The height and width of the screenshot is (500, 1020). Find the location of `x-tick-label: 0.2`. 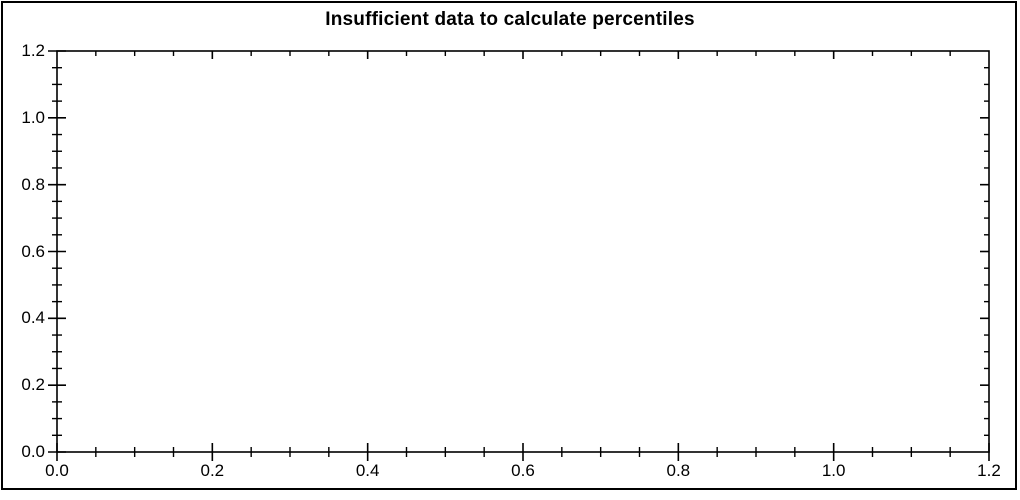

x-tick-label: 0.2 is located at coordinates (212, 470).